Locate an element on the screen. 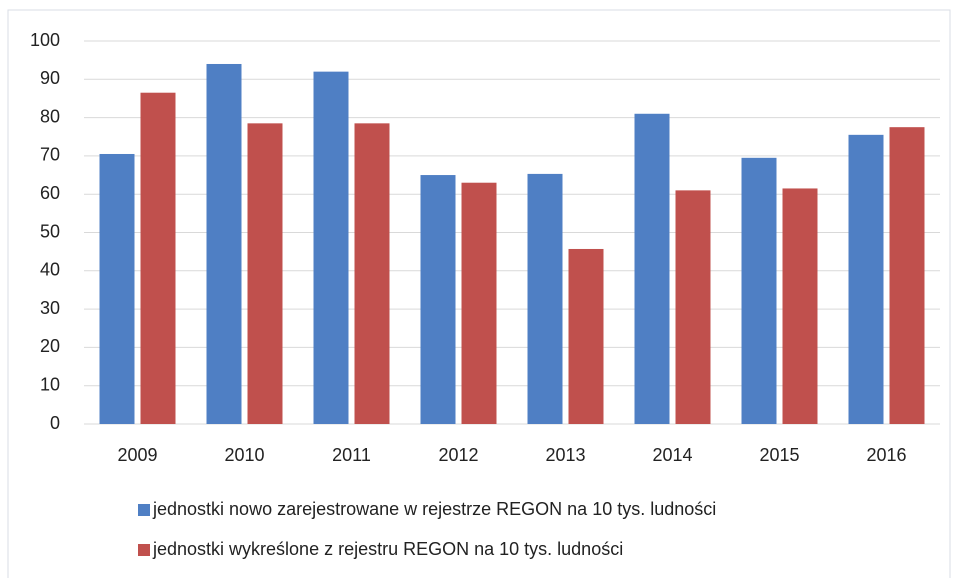 The image size is (955, 578). x-tick-label: 2012 is located at coordinates (458, 455).